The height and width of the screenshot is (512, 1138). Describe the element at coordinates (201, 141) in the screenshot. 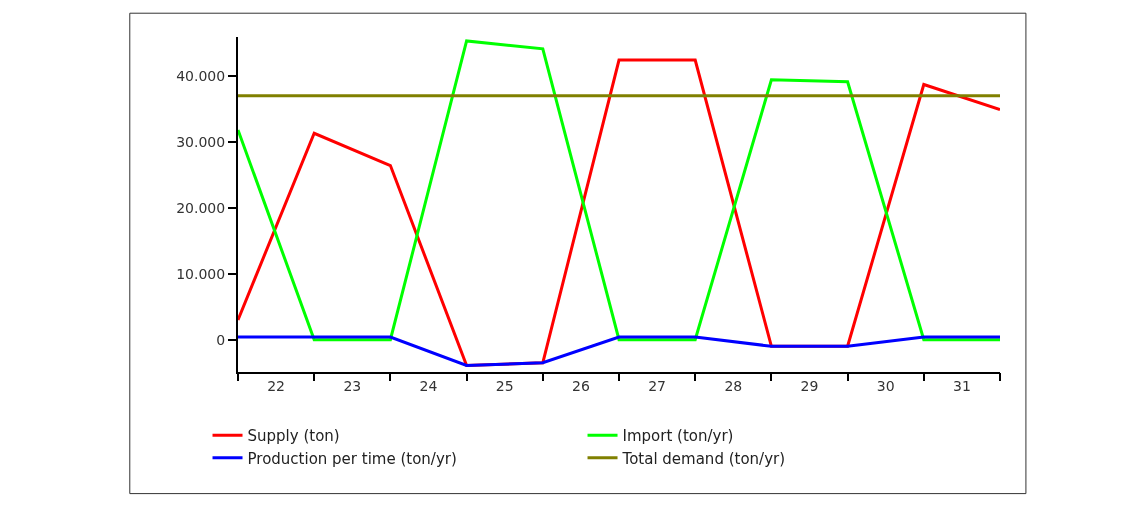

I see `y-tick-label: 30.000` at that location.